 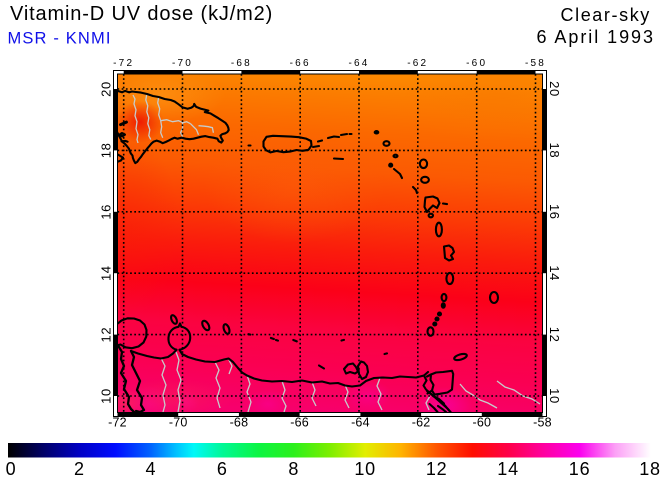 What do you see at coordinates (150, 469) in the screenshot?
I see `svg-text: 4` at bounding box center [150, 469].